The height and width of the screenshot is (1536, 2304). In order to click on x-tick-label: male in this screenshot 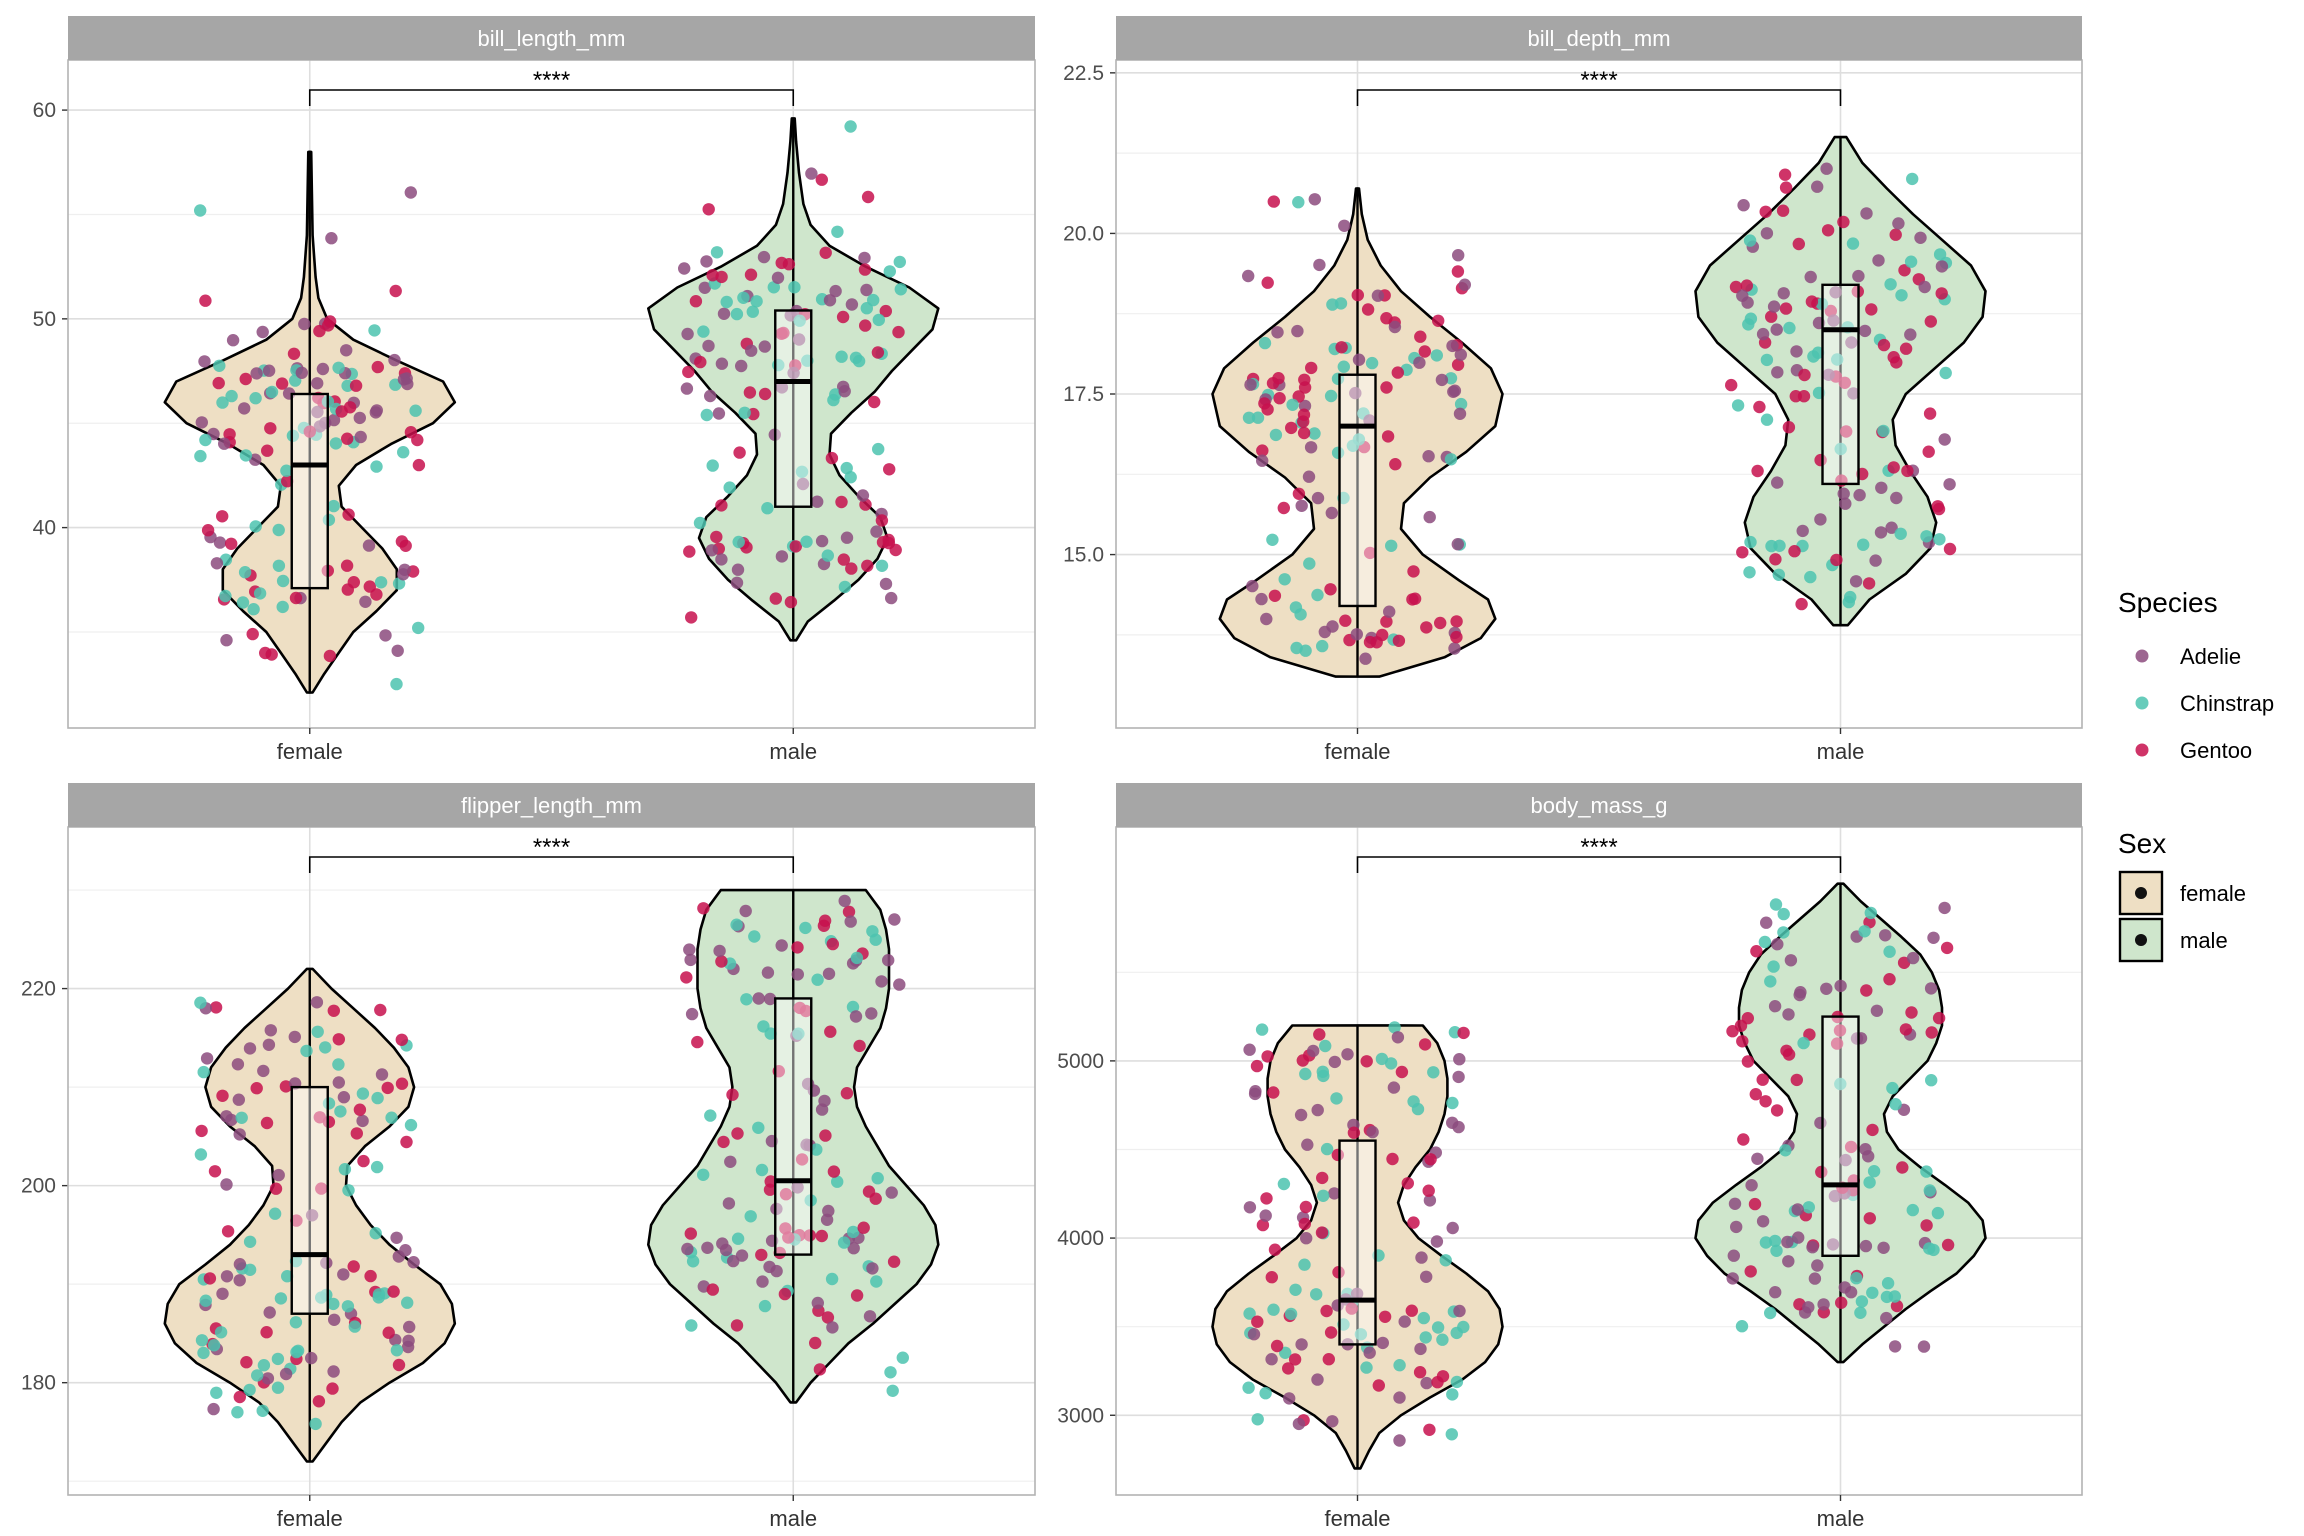, I will do `click(793, 751)`.